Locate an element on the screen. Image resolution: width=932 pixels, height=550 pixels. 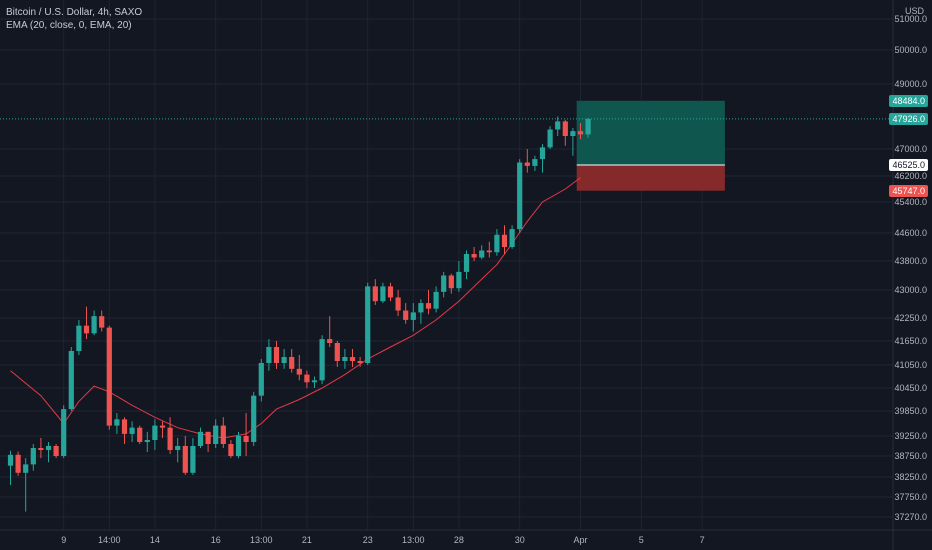
currency-label: USD is located at coordinates (914, 11).